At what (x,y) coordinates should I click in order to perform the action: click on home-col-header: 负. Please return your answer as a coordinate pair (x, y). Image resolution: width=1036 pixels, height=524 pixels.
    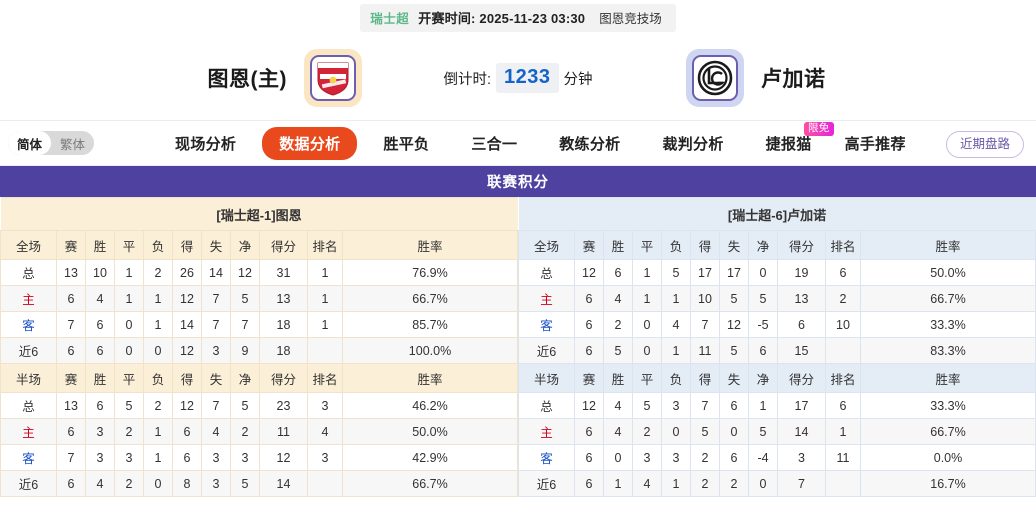
    Looking at the image, I should click on (158, 245).